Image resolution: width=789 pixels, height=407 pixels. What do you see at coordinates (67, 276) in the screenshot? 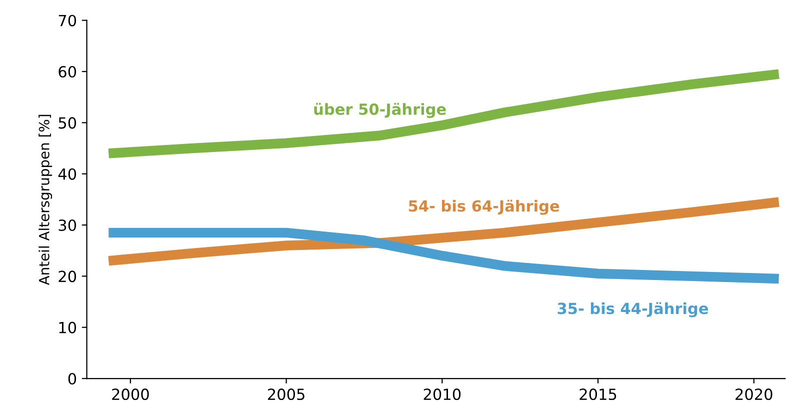
I see `y-tick-label: 20` at bounding box center [67, 276].